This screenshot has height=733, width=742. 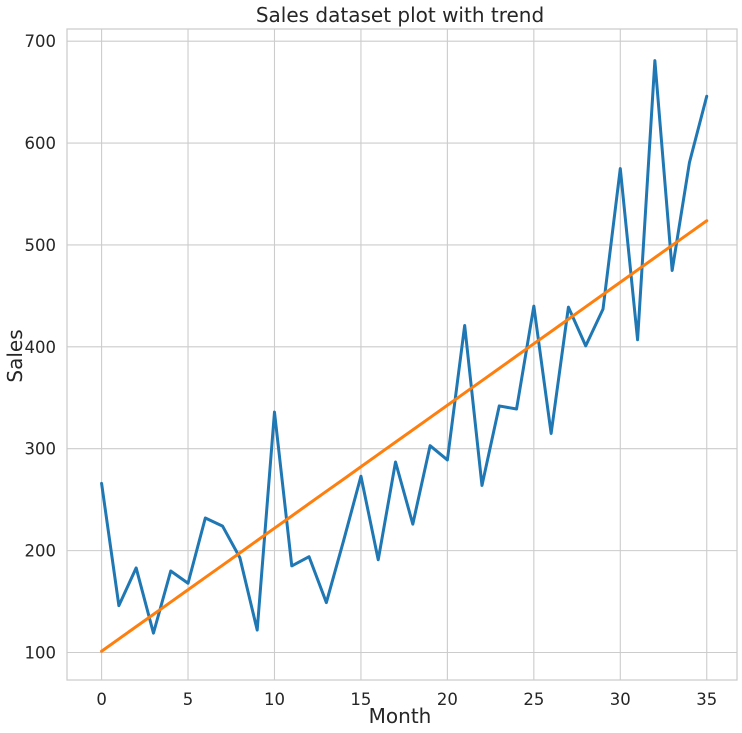 What do you see at coordinates (400, 15) in the screenshot?
I see `chart-title: Sales dataset plot with trend` at bounding box center [400, 15].